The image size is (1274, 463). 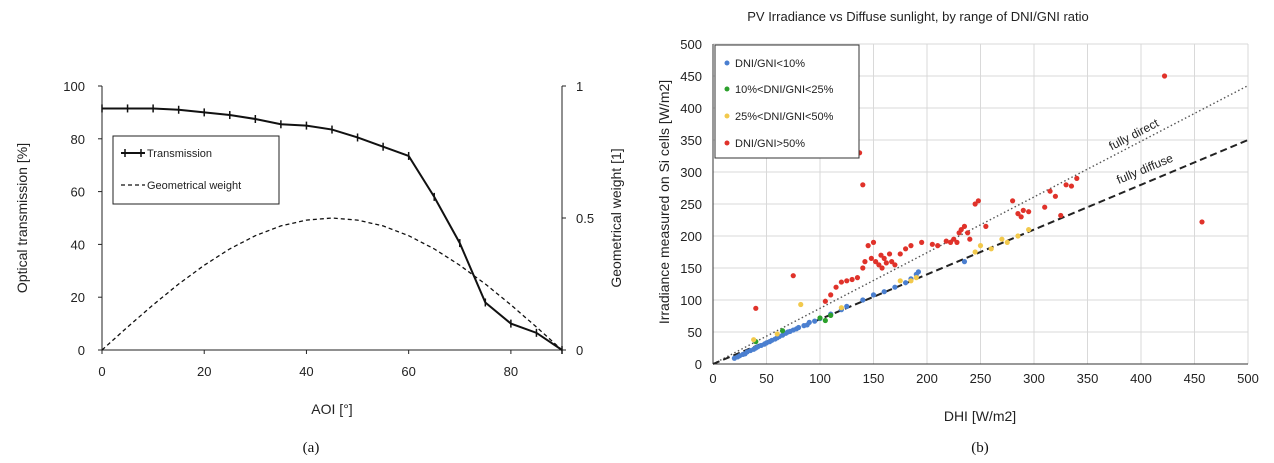 I want to click on chart-a-y-tick-label: 60, so click(x=78, y=192).